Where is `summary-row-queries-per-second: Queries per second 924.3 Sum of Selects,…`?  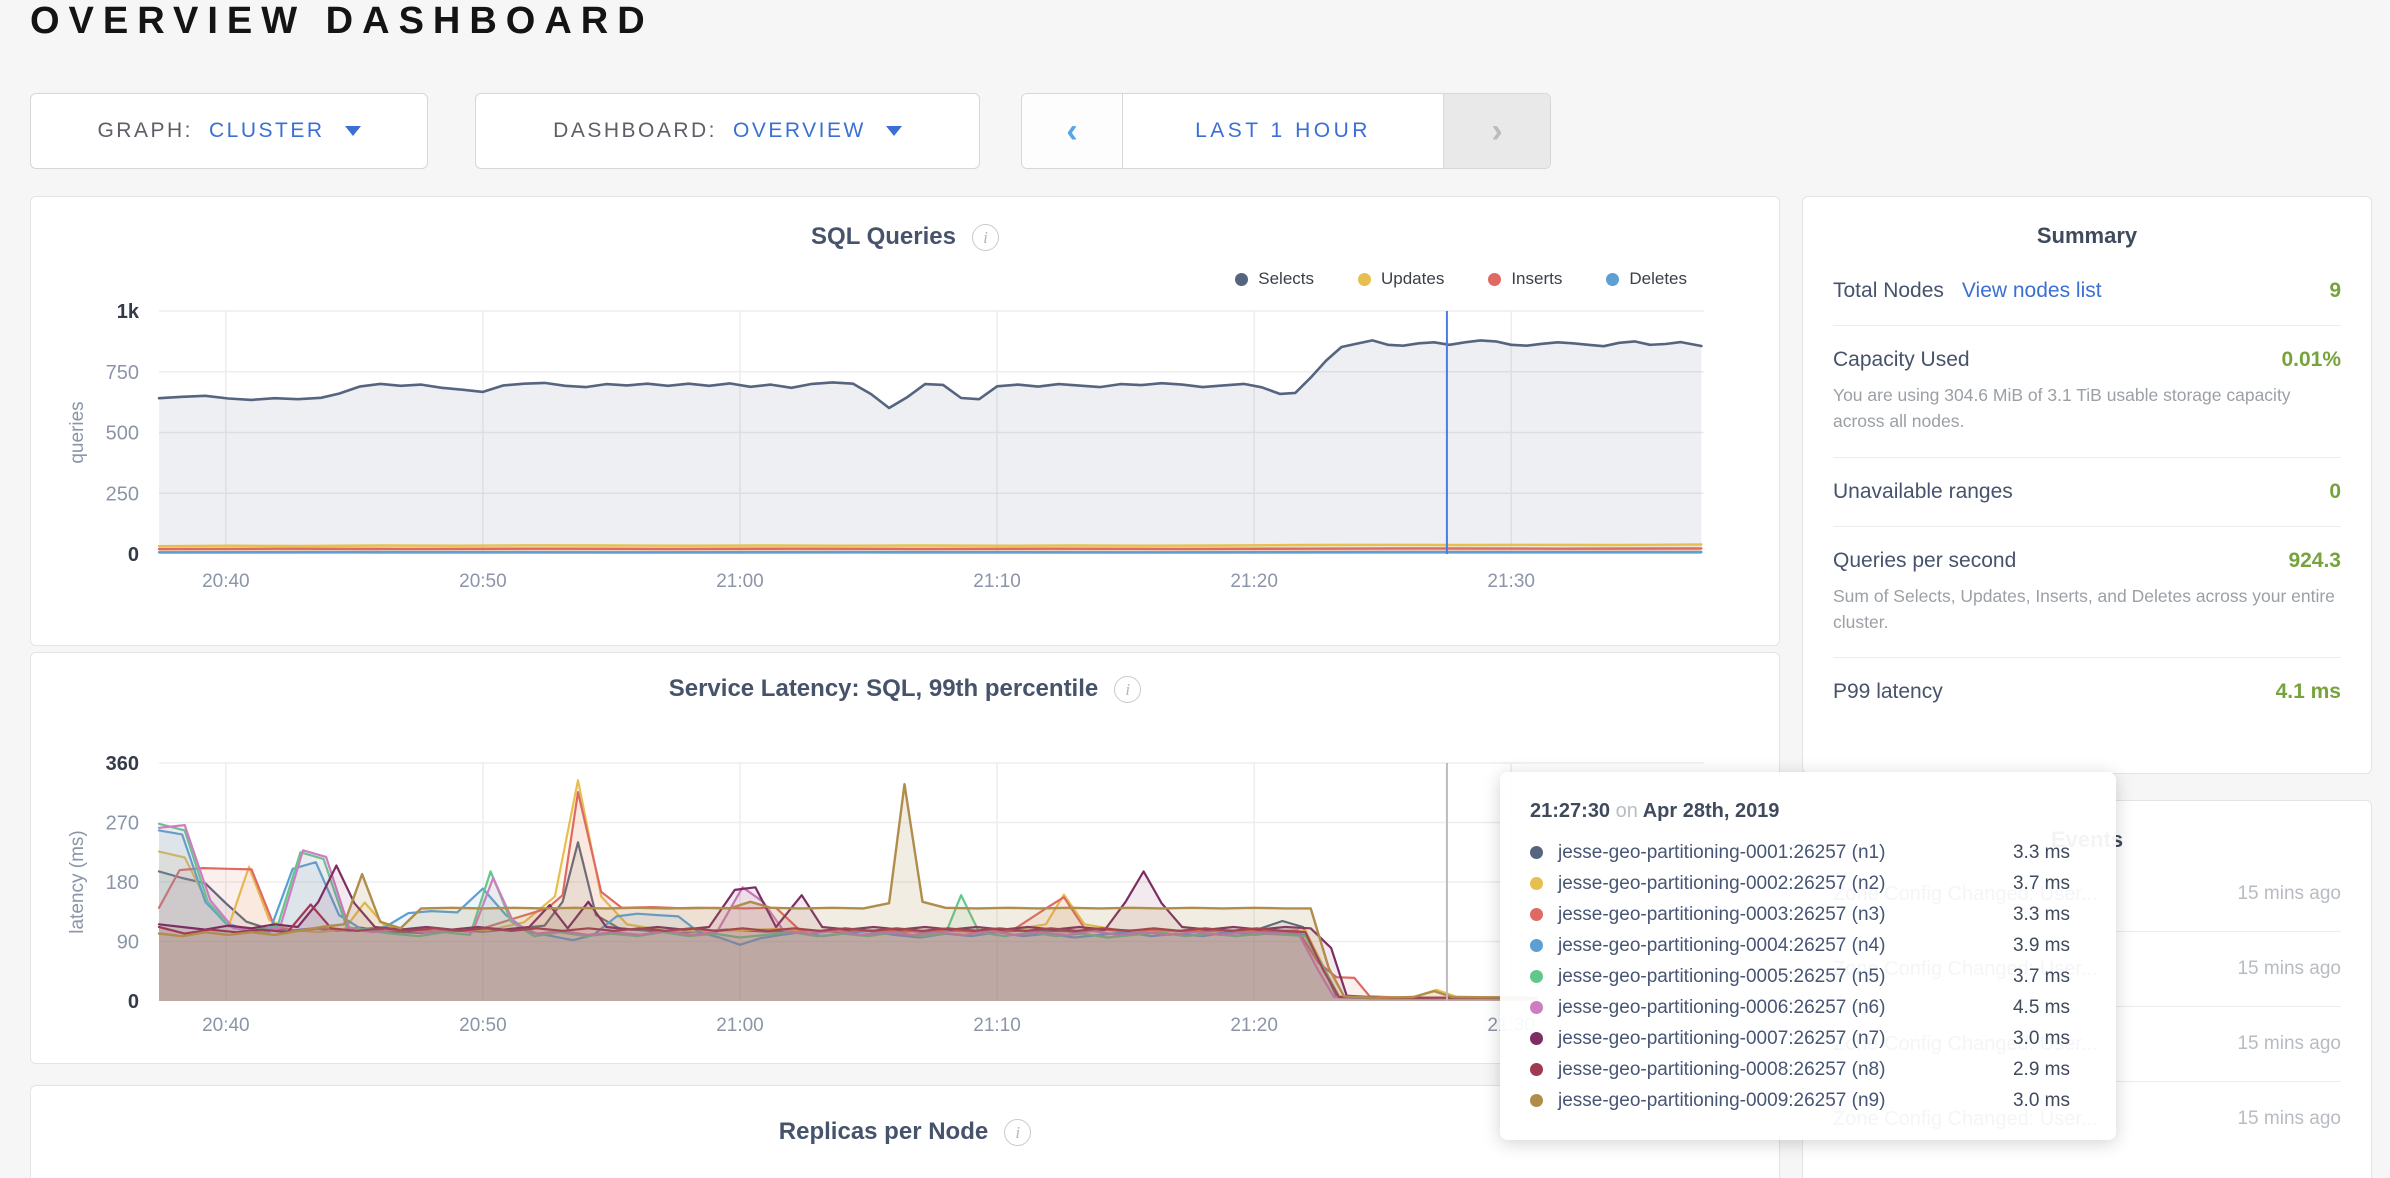
summary-row-queries-per-second: Queries per second 924.3 Sum of Selects,… is located at coordinates (2087, 592).